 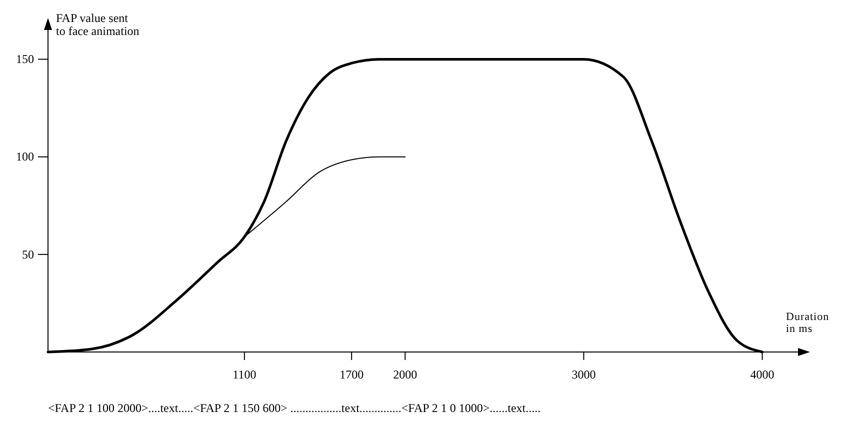 I want to click on x-tick-label: 1700, so click(x=352, y=375).